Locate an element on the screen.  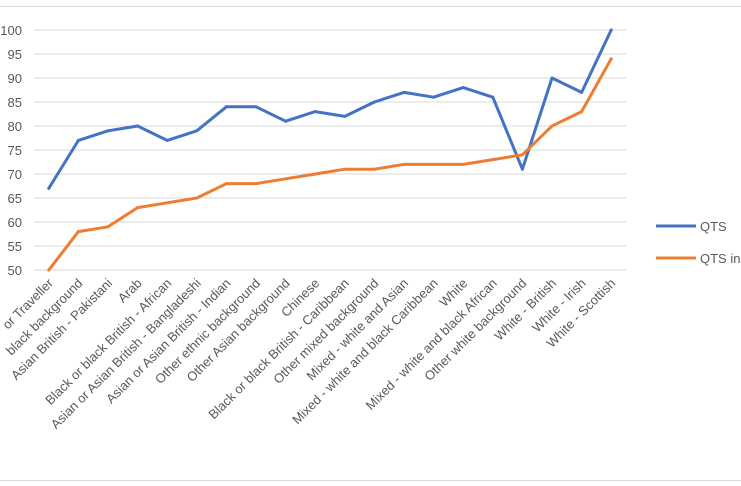
y-tick-label: 60 is located at coordinates (15, 222).